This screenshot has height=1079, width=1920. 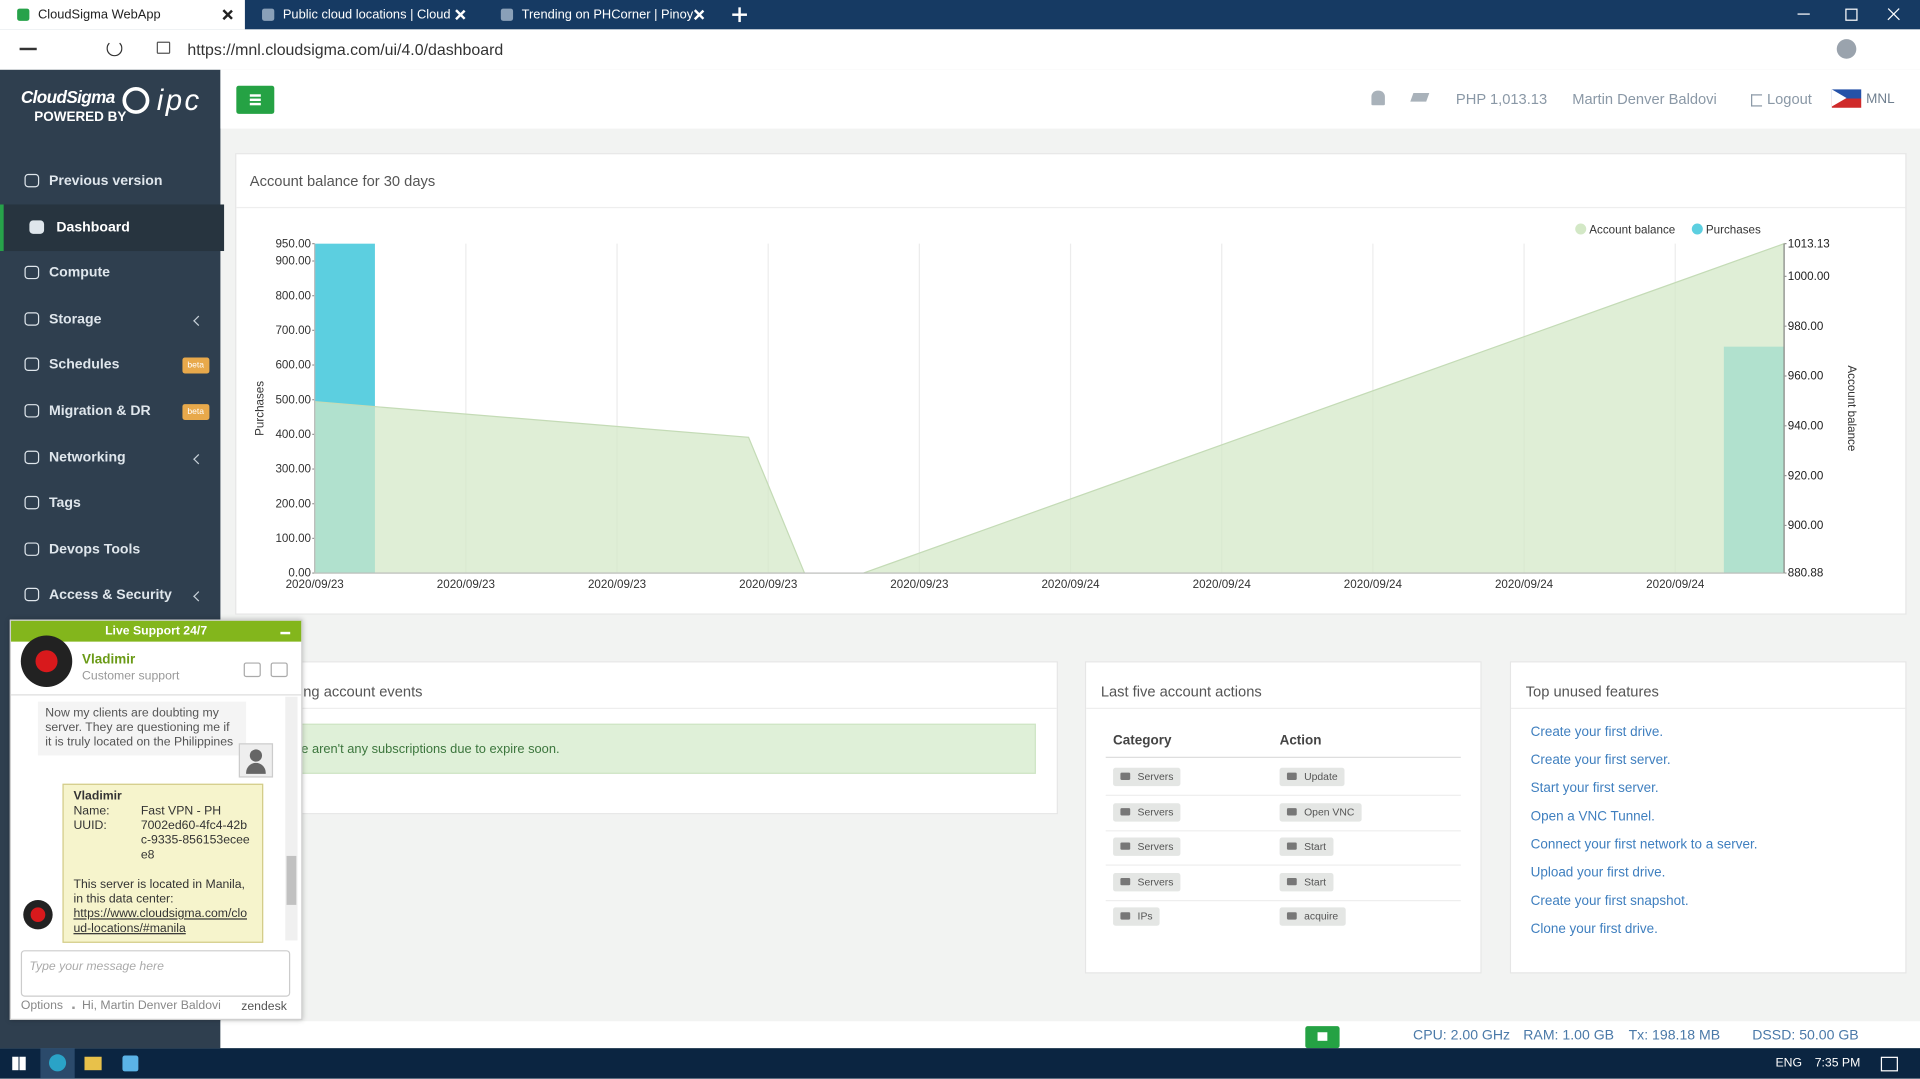 I want to click on cpu: CPU: 2.00 GHz, so click(x=1462, y=1036).